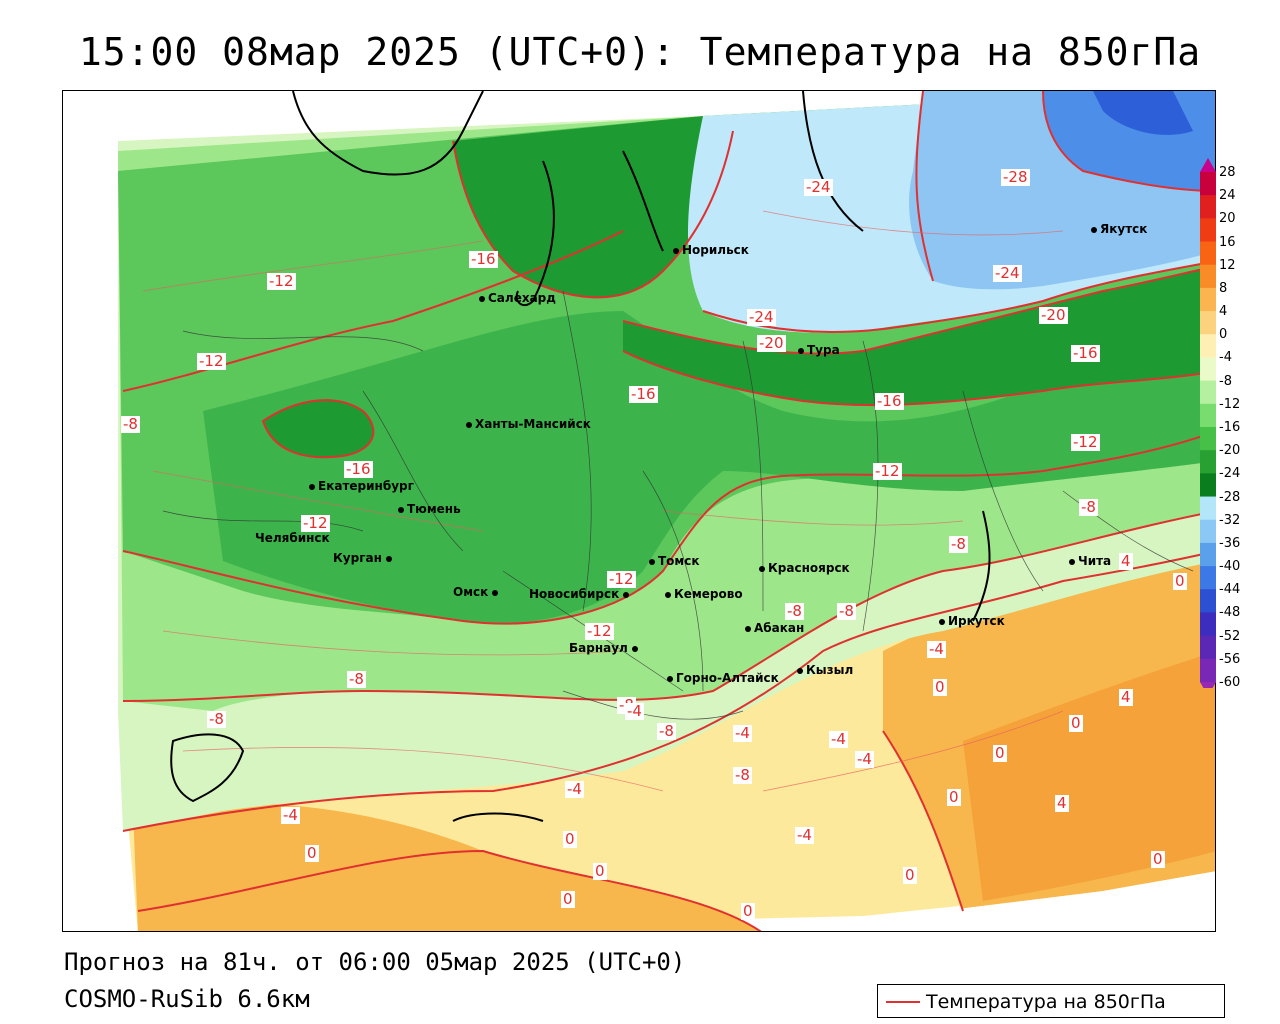  Describe the element at coordinates (1119, 229) in the screenshot. I see `city-yakutsk: Якутск` at that location.